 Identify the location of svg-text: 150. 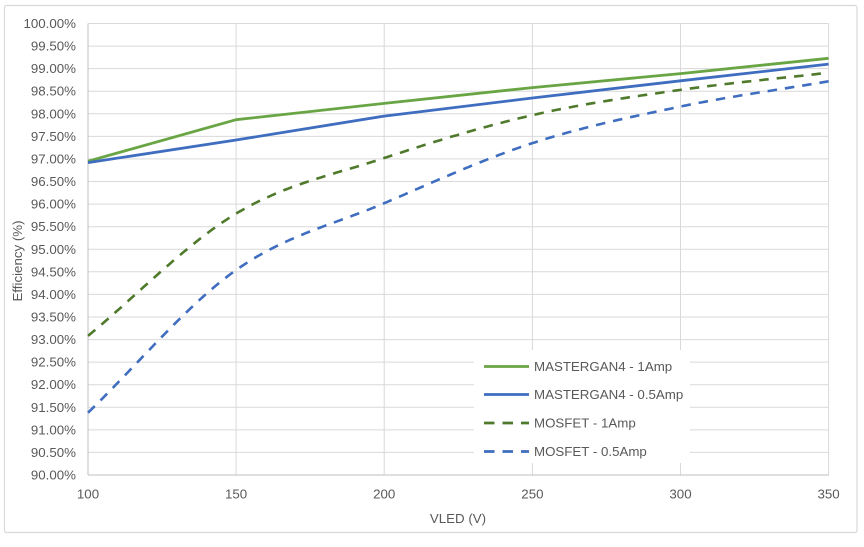
(236, 494).